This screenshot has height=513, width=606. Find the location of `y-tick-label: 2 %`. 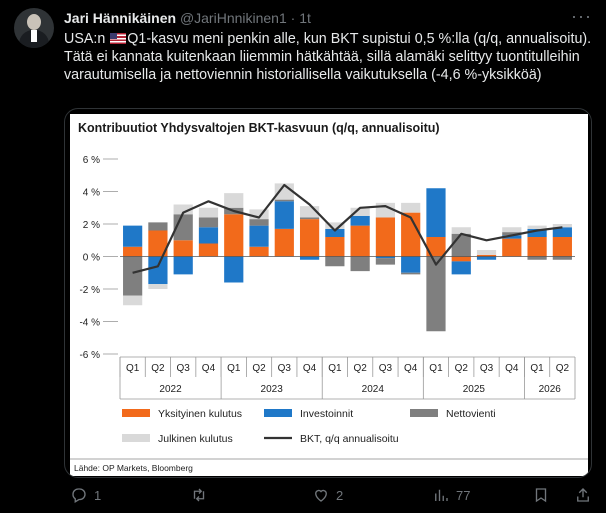

y-tick-label: 2 % is located at coordinates (91, 225).